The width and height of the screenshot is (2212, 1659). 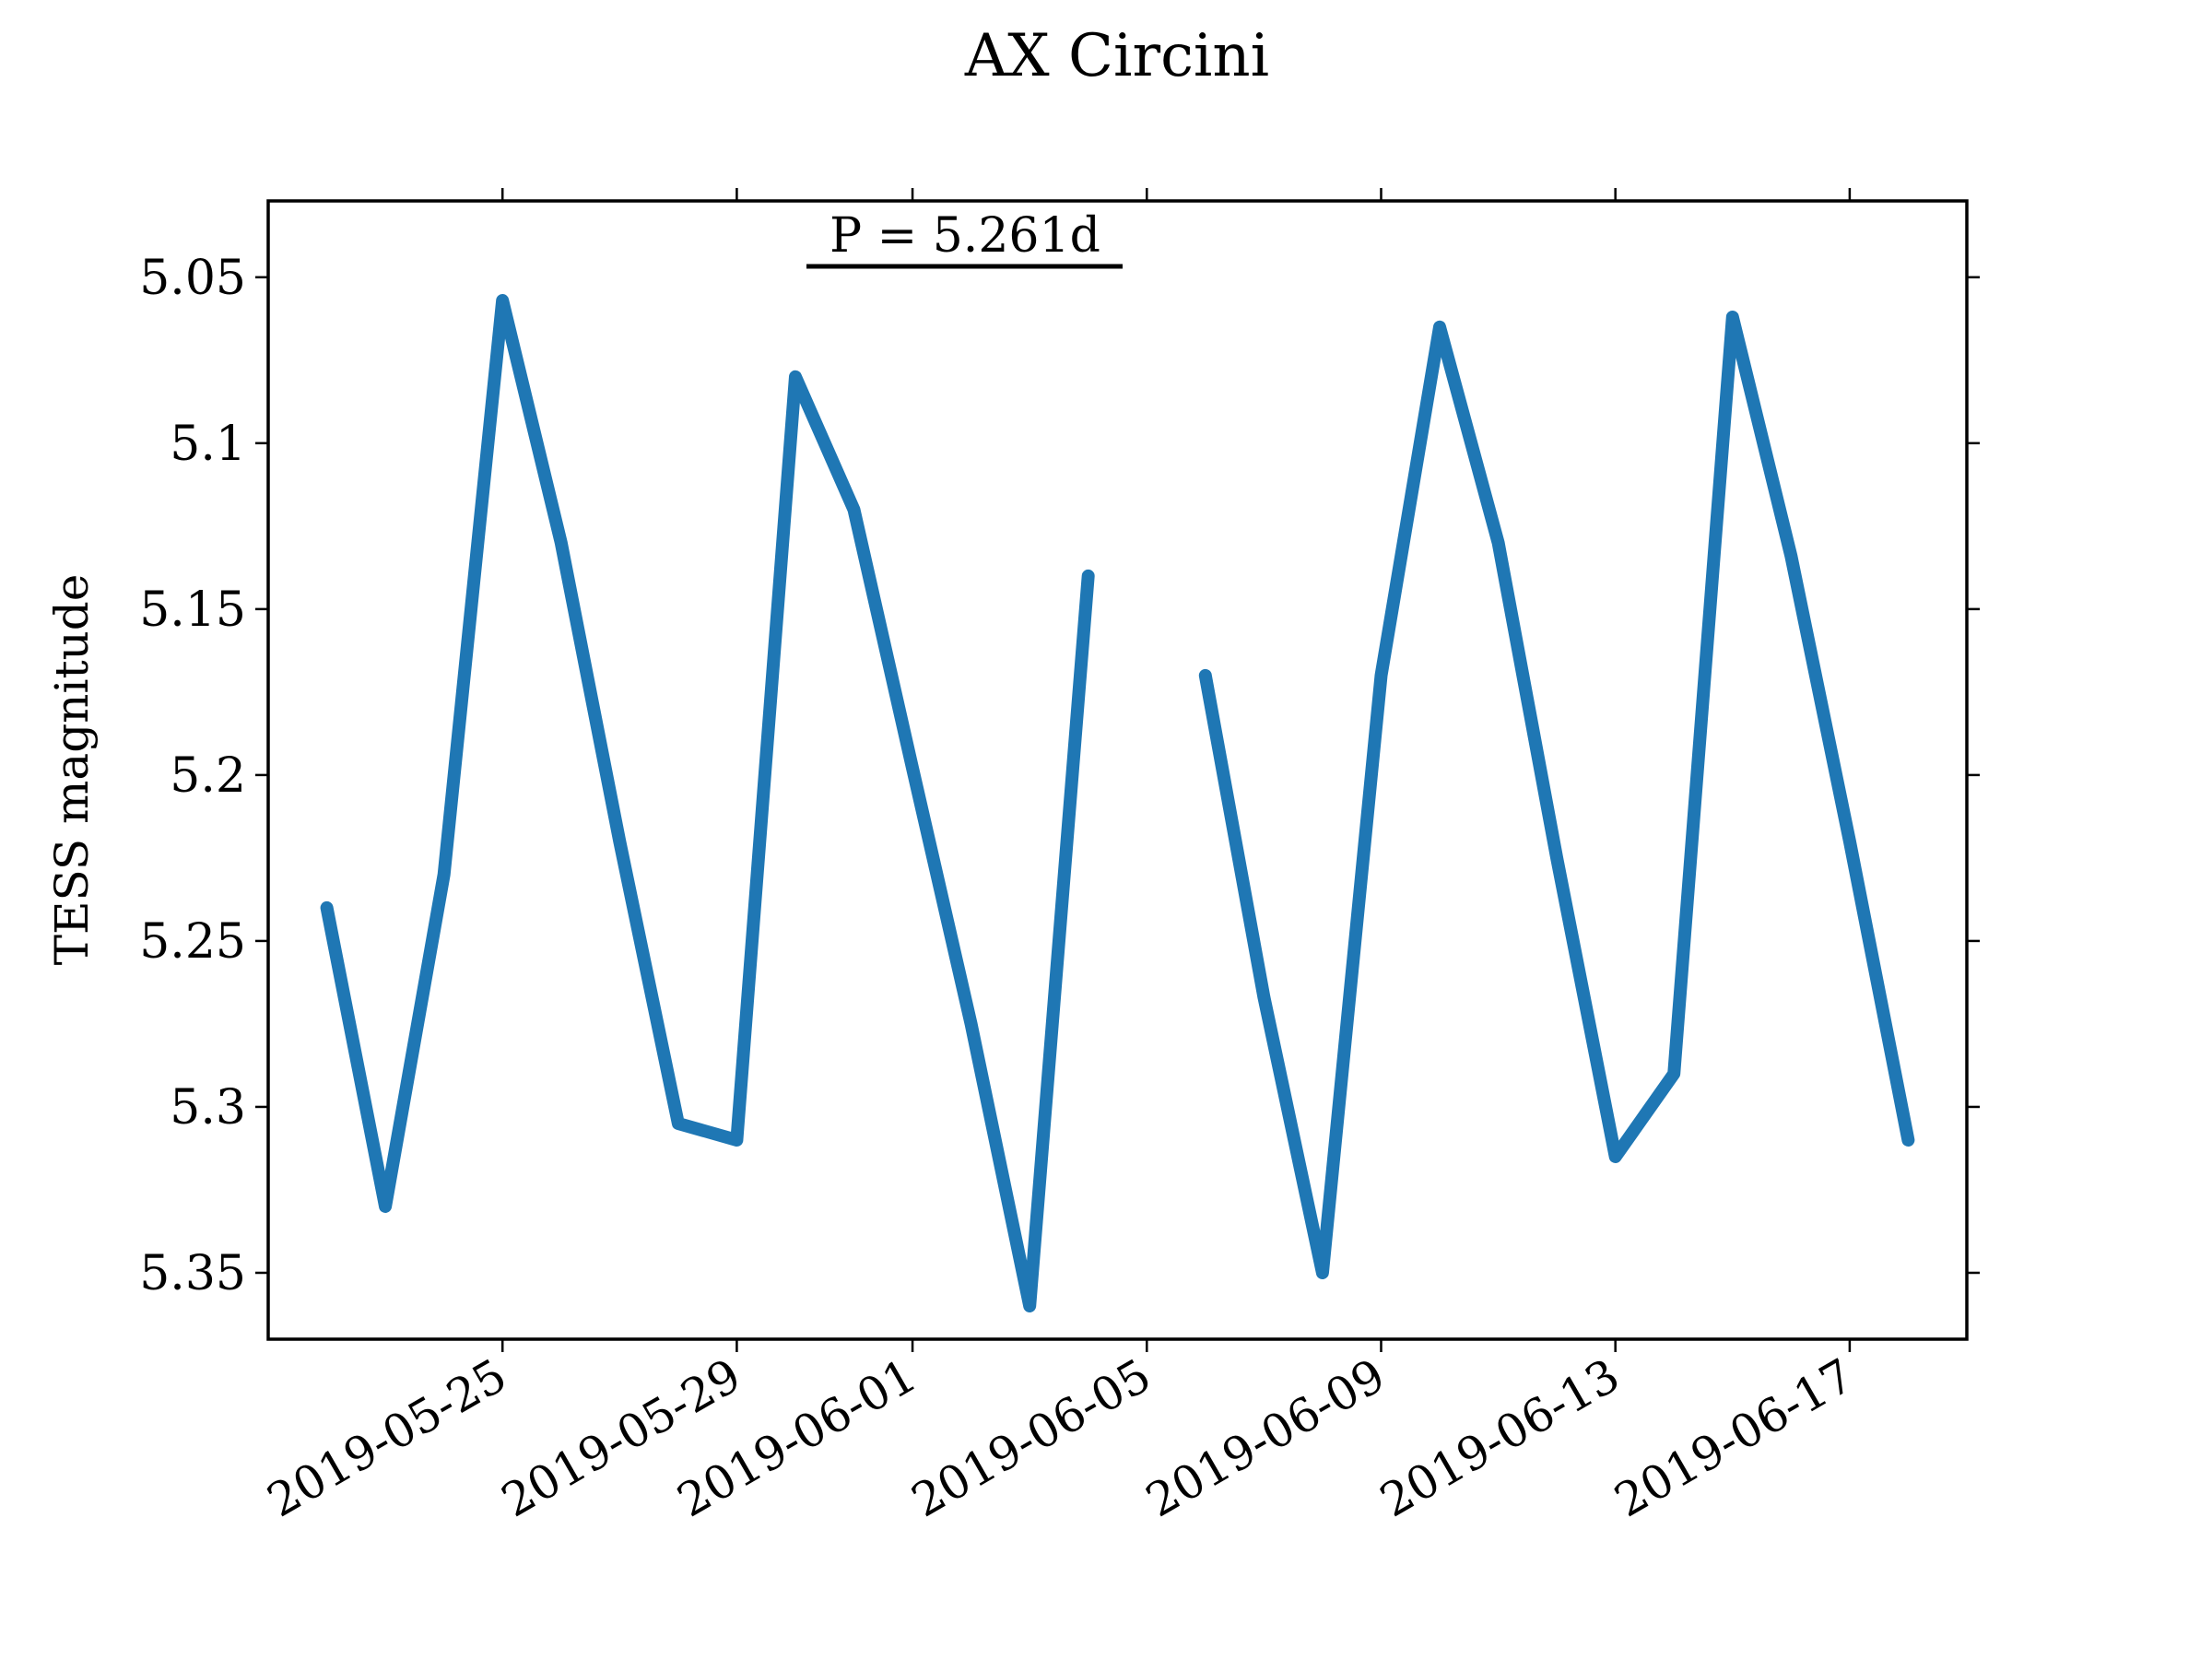 I want to click on chart-title: AX Circini, so click(x=1116, y=56).